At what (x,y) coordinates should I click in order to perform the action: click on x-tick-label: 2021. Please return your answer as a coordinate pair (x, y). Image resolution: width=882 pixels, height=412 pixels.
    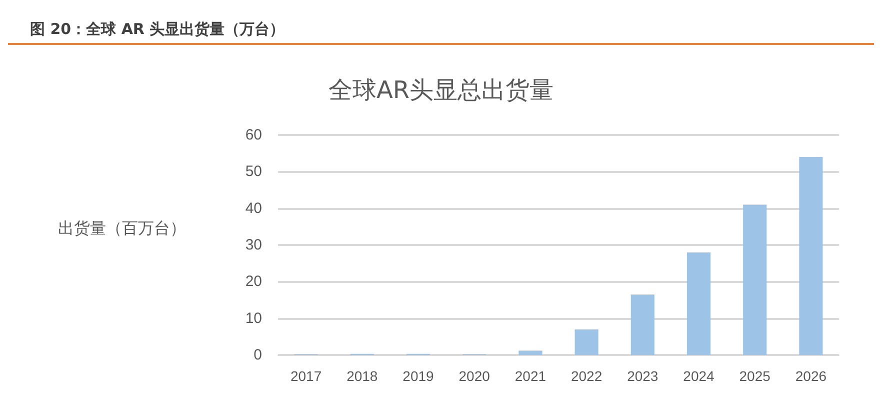
    Looking at the image, I should click on (530, 376).